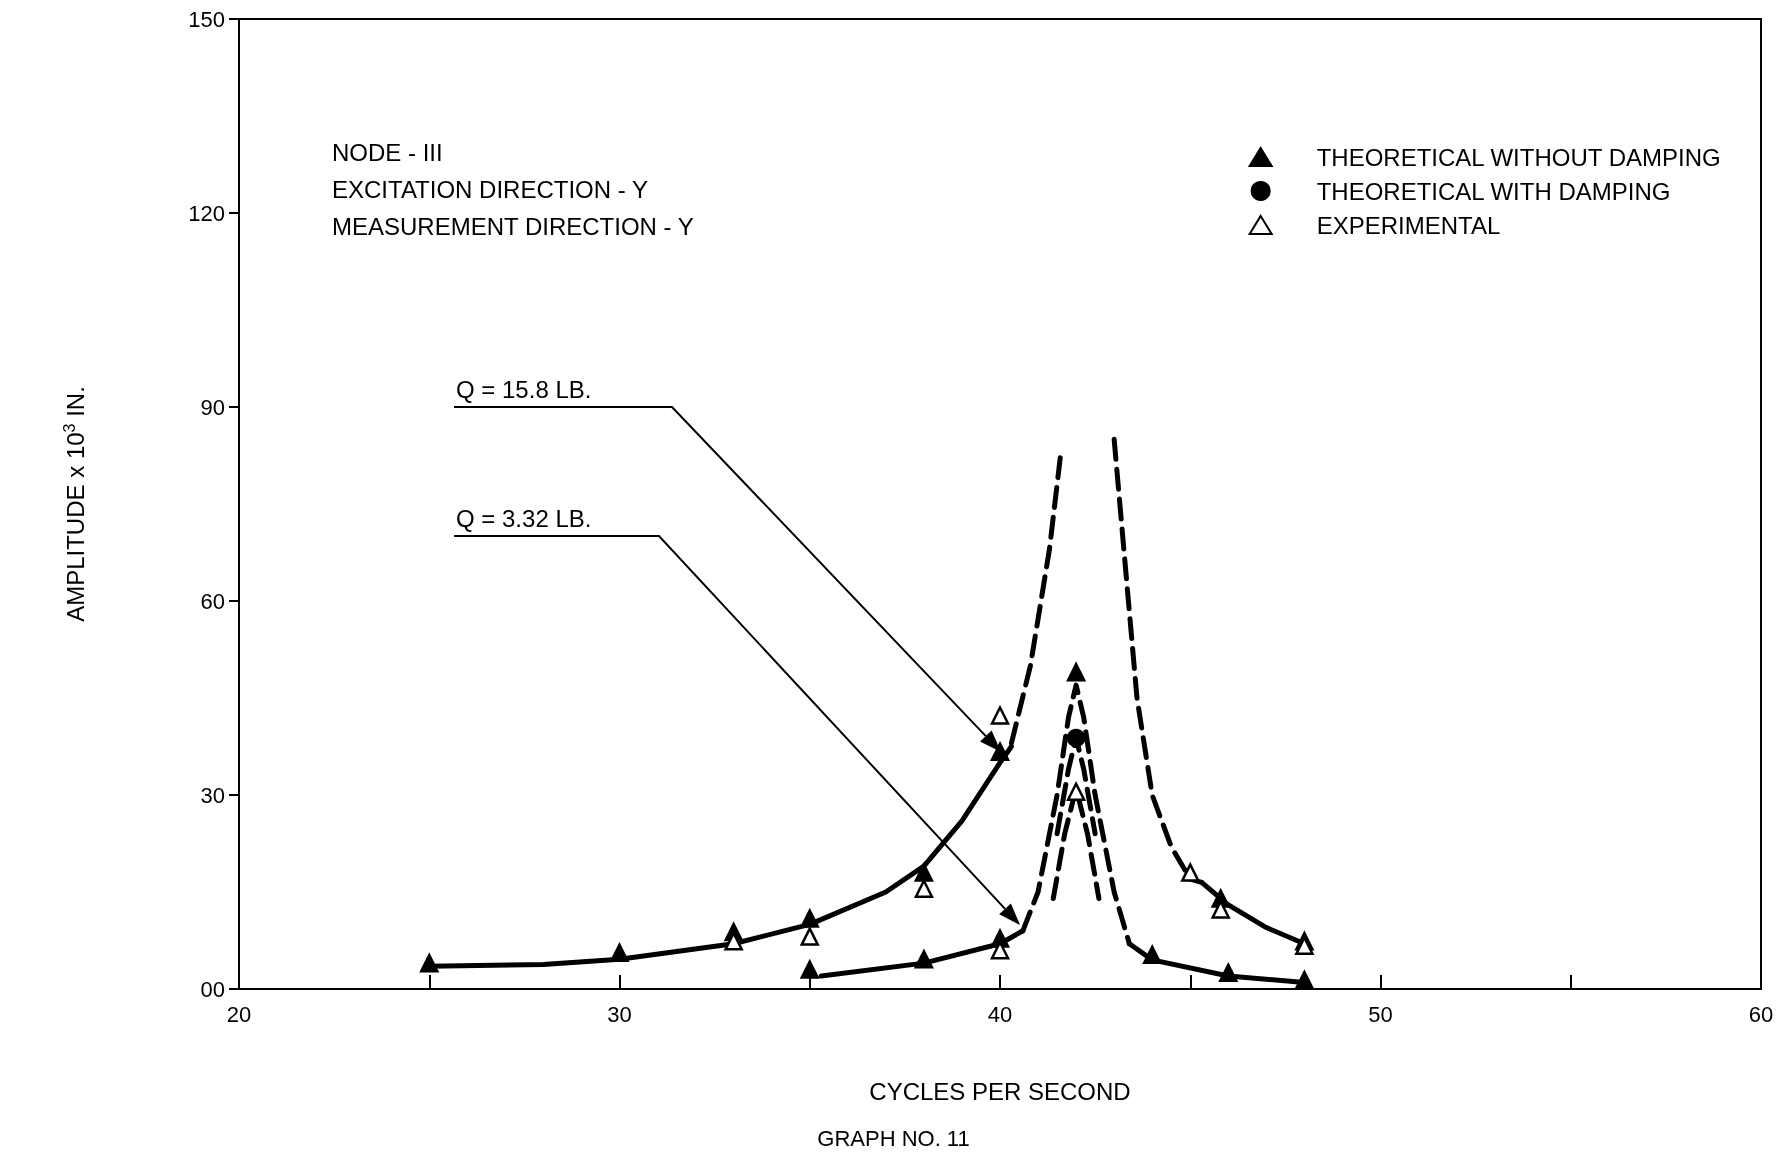 The image size is (1787, 1159). I want to click on annotation: MEASUREMENT DIRECTION - Y, so click(513, 226).